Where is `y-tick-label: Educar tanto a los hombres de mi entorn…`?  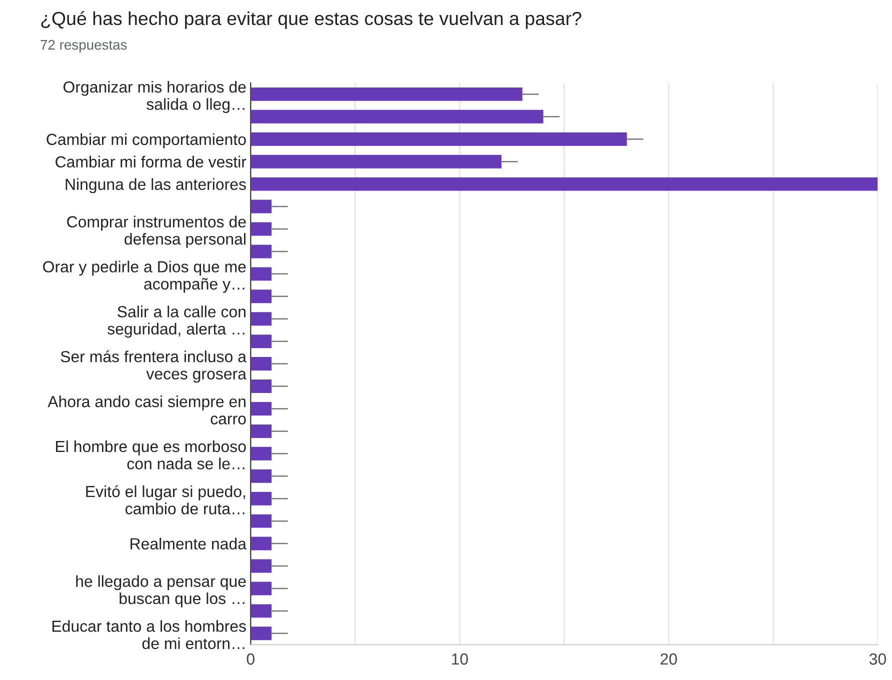 y-tick-label: Educar tanto a los hombres de mi entorn… is located at coordinates (149, 635).